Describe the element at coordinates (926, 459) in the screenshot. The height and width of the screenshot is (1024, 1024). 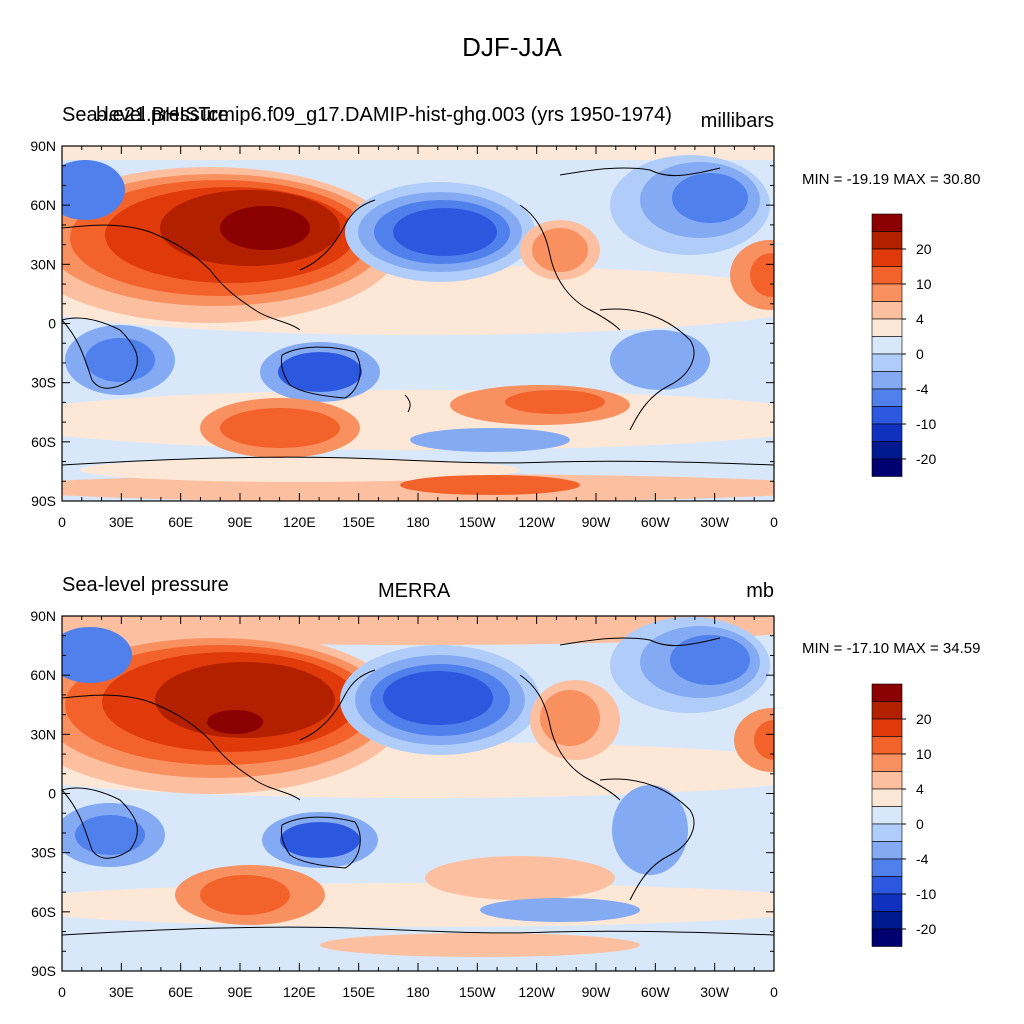
I see `panel1-colorbar-label: -20` at that location.